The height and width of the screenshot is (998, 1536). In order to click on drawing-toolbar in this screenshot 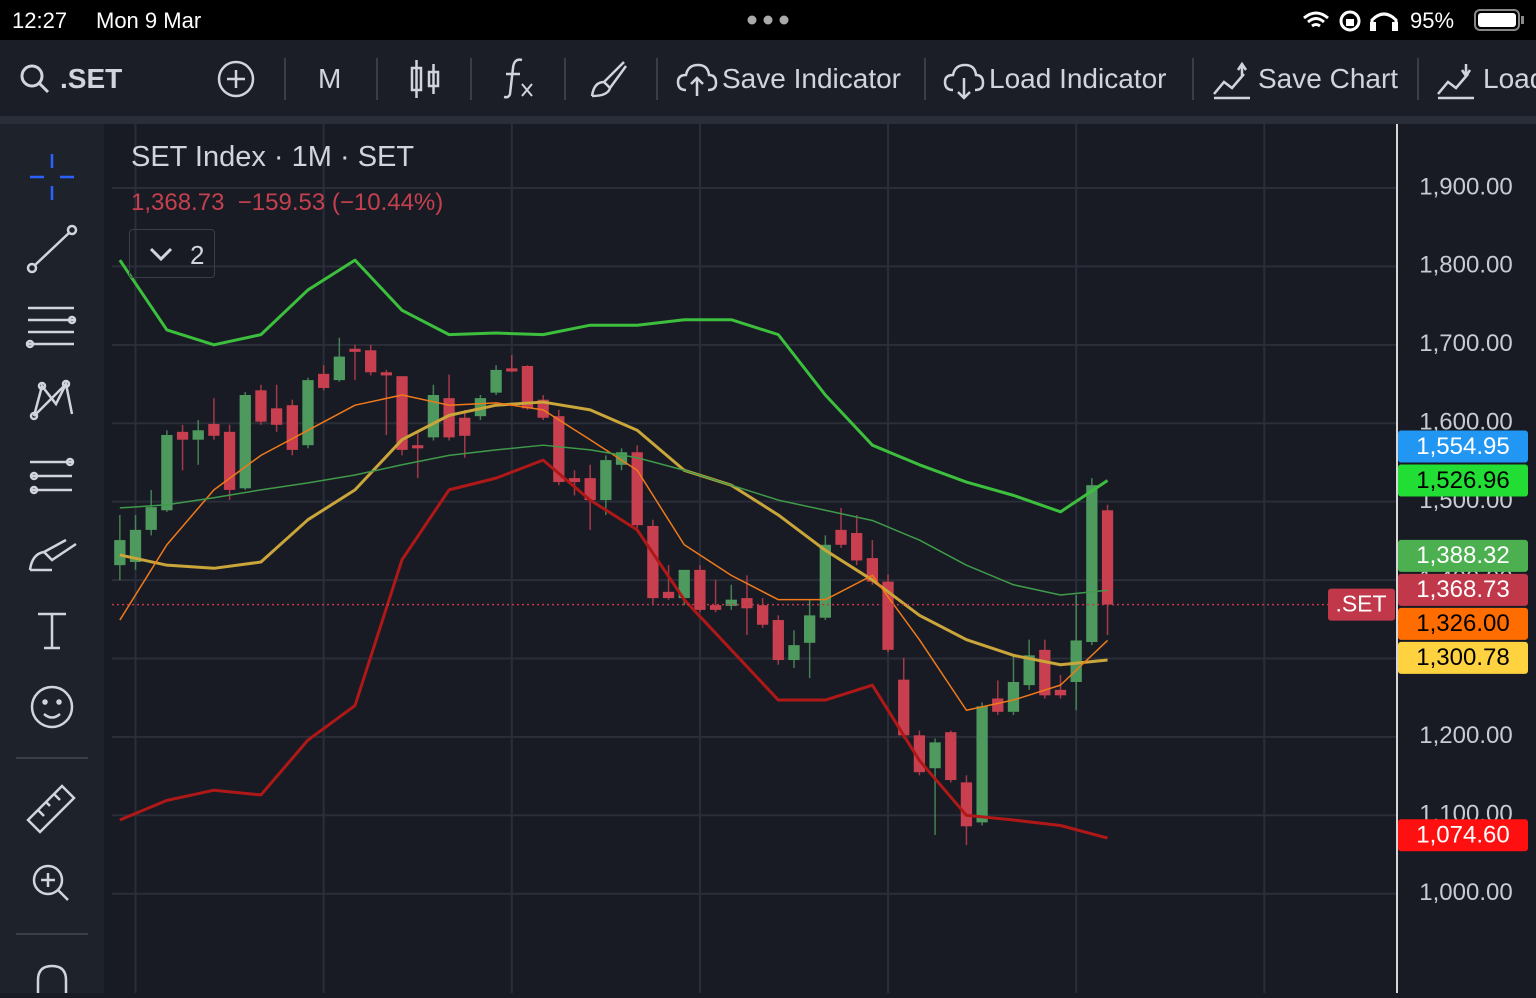, I will do `click(52, 558)`.